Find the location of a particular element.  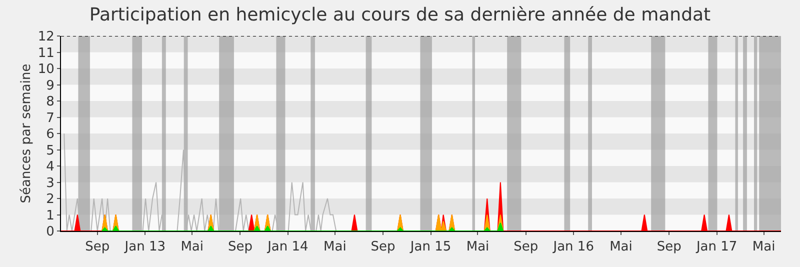

y-tick-label: 6 is located at coordinates (50, 134).